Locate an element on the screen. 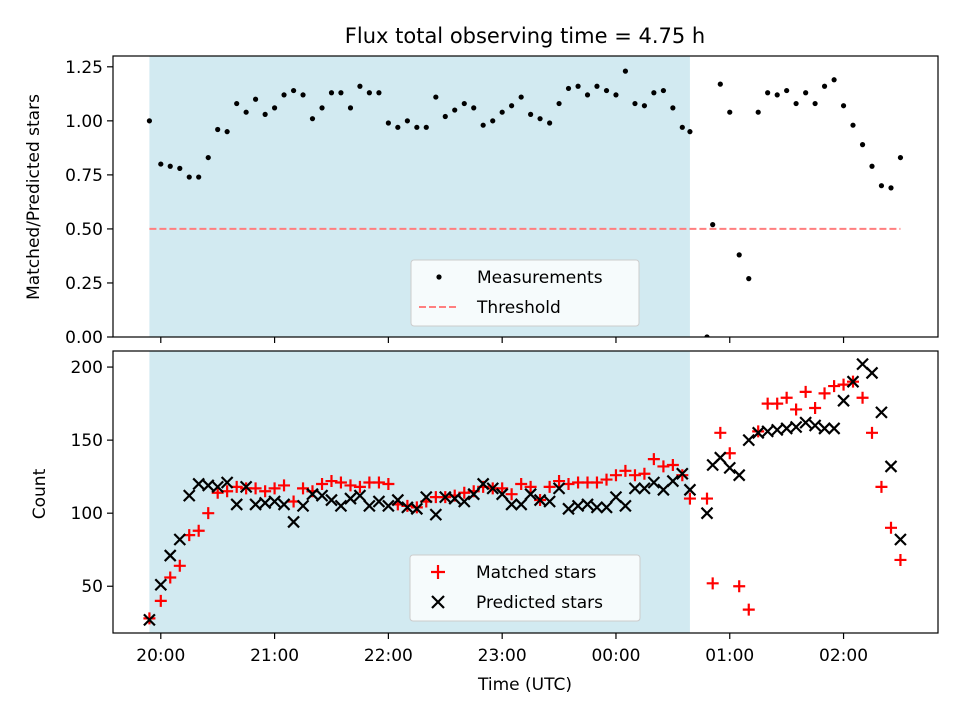 The image size is (960, 720). count-x-label: Time (UTC) is located at coordinates (524, 685).